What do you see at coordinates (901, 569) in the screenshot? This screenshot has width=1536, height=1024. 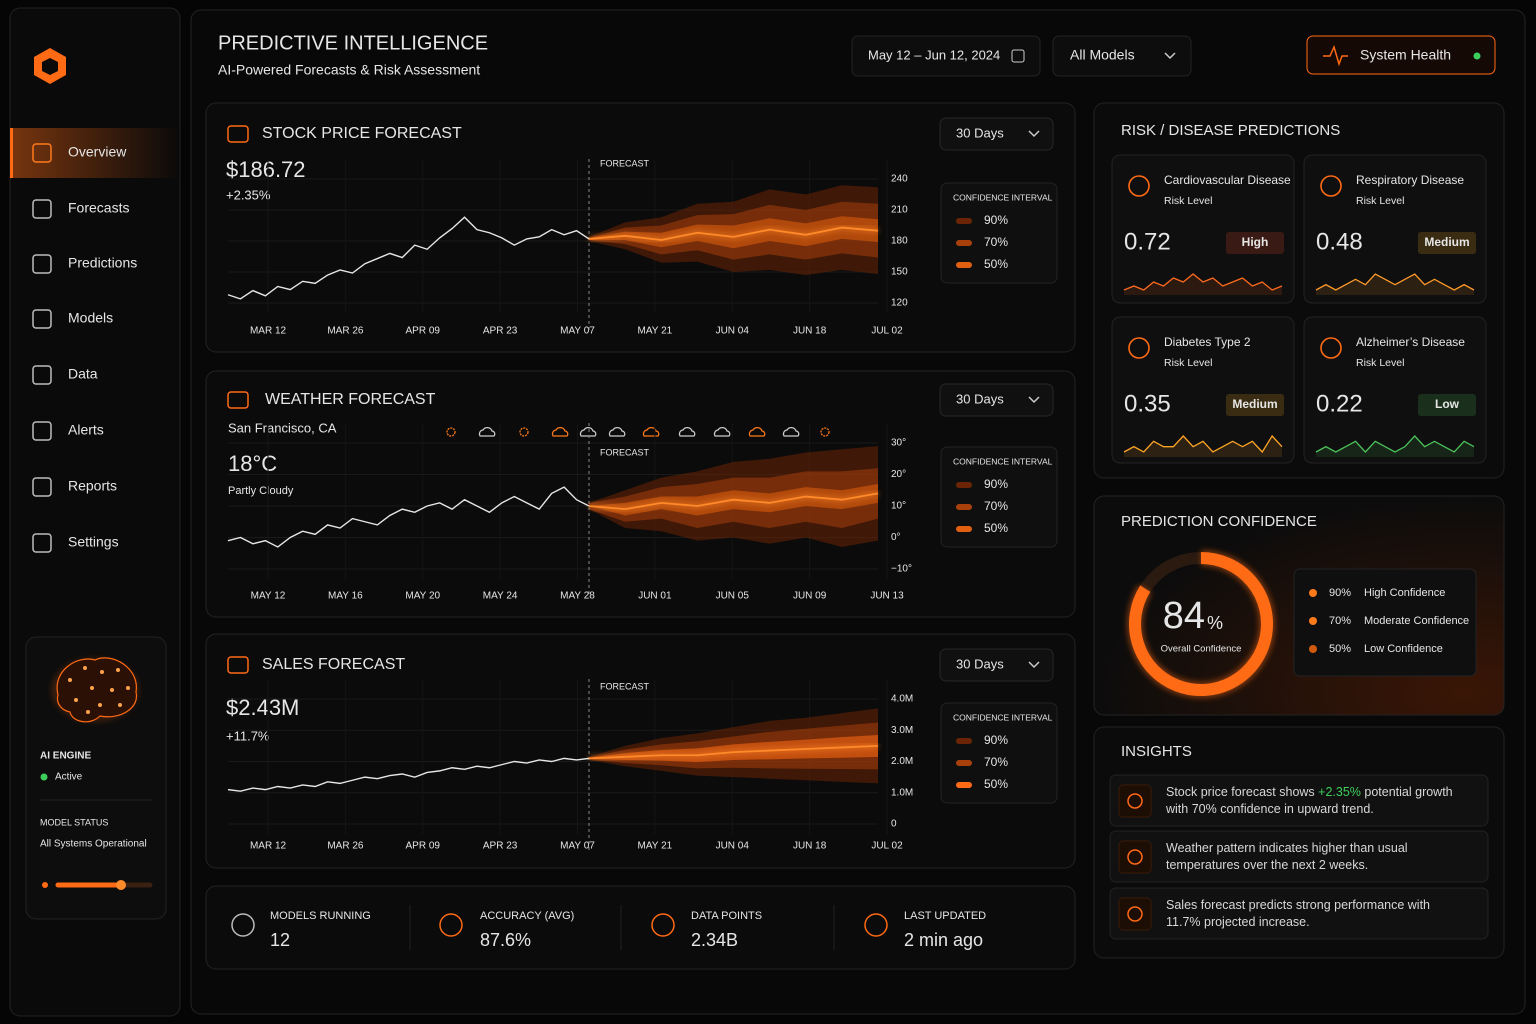 I see `y-tick-label: −10°` at bounding box center [901, 569].